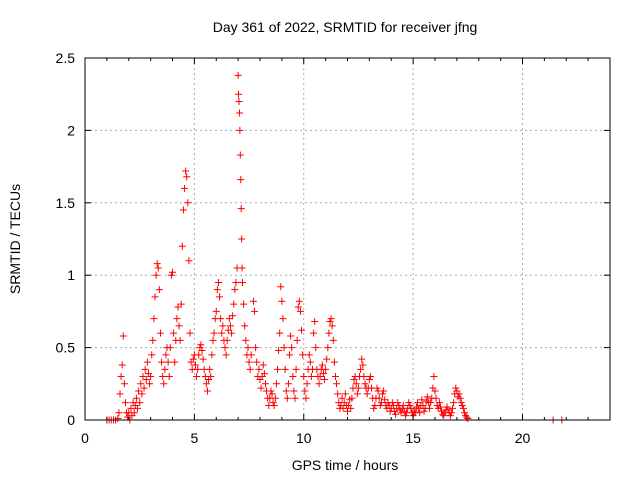 The image size is (640, 480). Describe the element at coordinates (71, 420) in the screenshot. I see `y-tick-label: 0` at that location.